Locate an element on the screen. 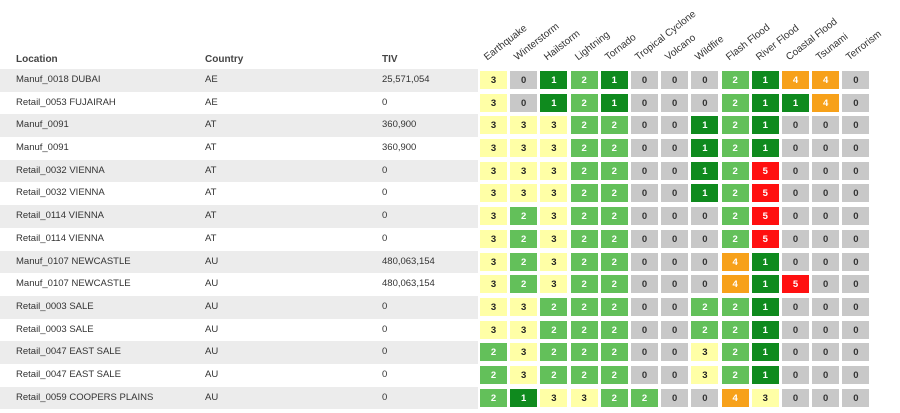  location-cell: Retail_0047 EAST SALE is located at coordinates (68, 374).